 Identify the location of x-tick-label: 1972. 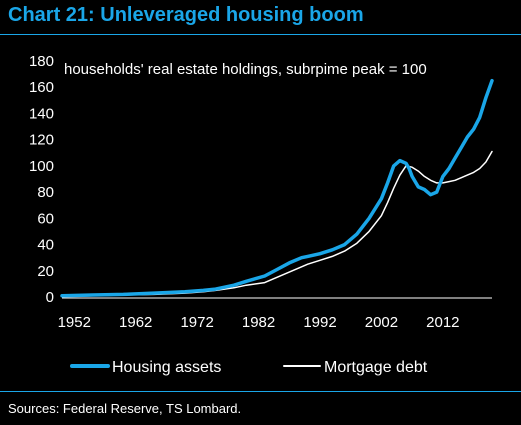
(196, 322).